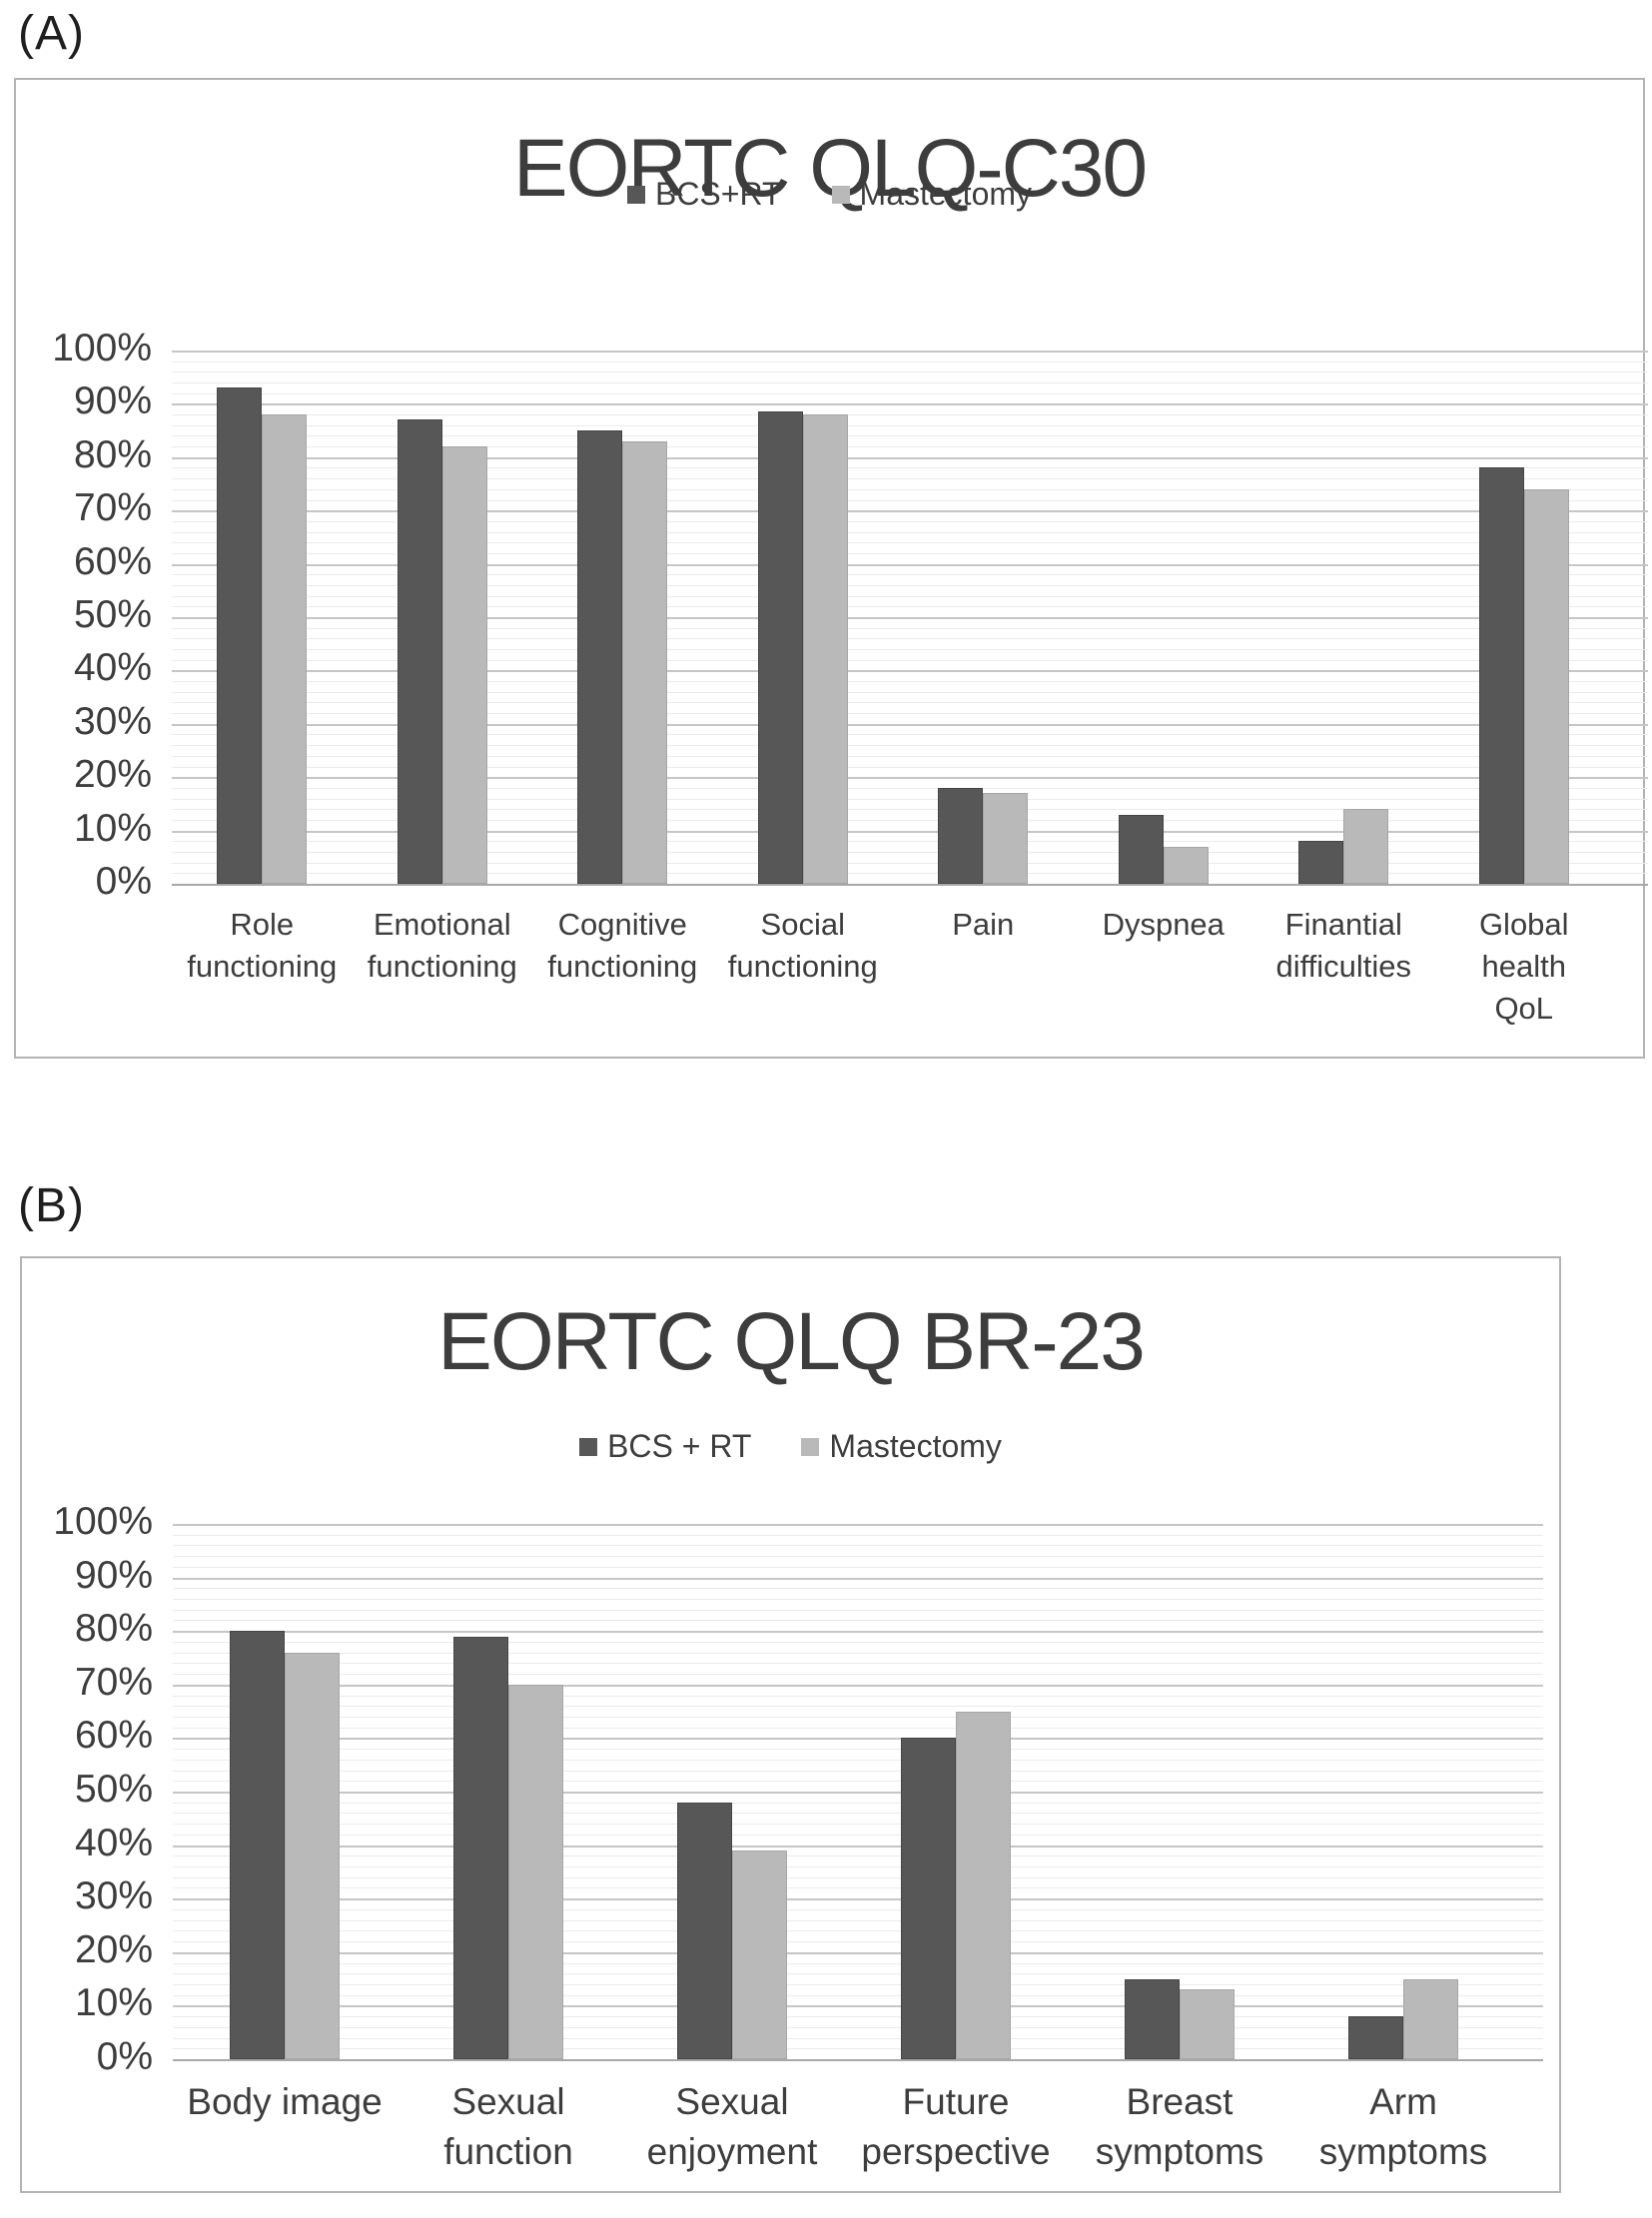 The image size is (1652, 2218). I want to click on x-axis-label-cognitive-functioning: Cognitive functioning, so click(622, 945).